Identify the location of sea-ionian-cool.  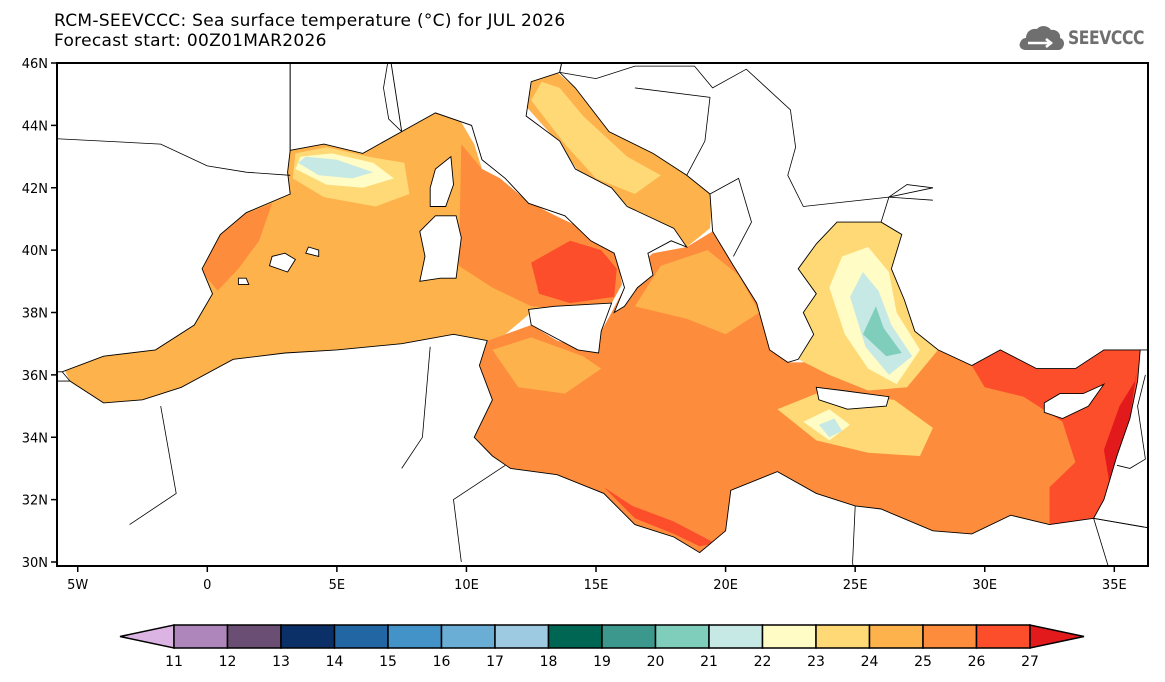
(697, 292).